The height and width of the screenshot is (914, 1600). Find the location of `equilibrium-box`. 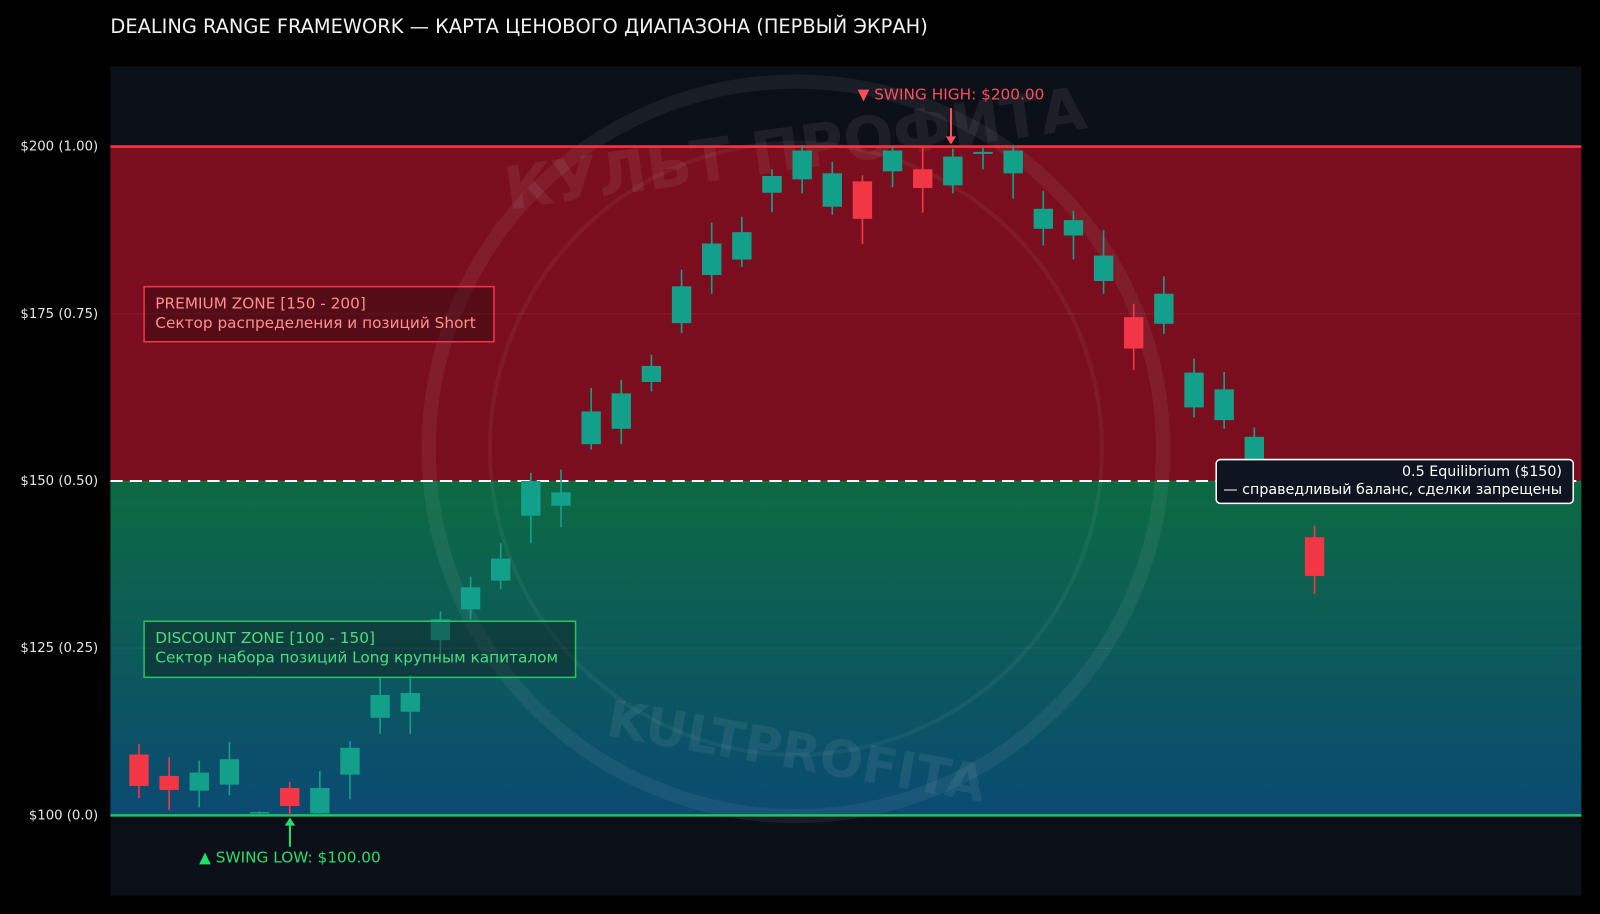

equilibrium-box is located at coordinates (1394, 481).